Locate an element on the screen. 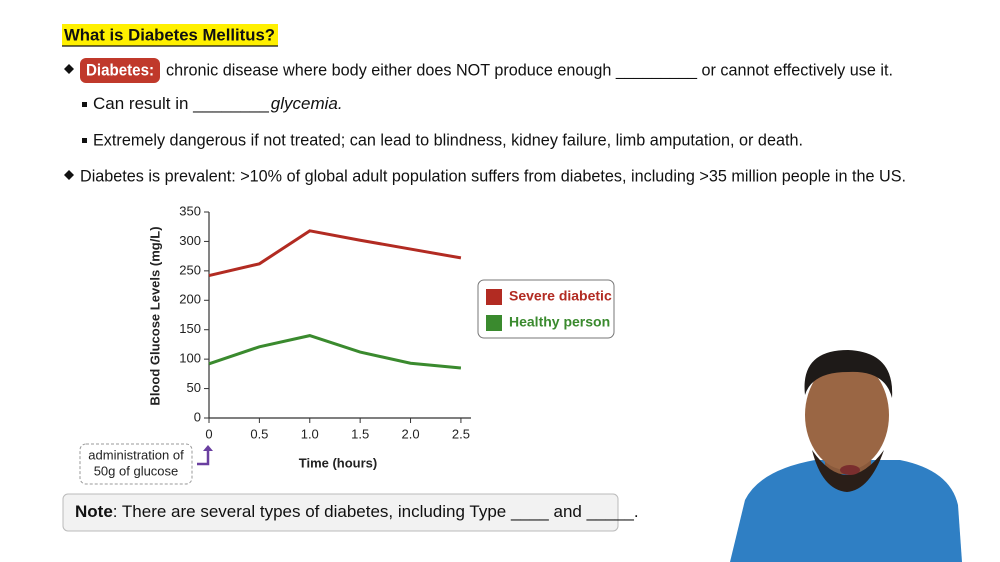  label-badge is located at coordinates (120, 70).